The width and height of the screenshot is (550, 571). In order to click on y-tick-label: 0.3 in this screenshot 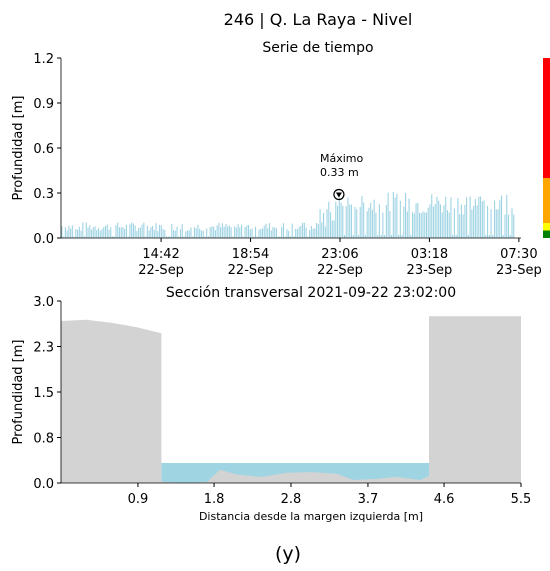, I will do `click(43, 194)`.